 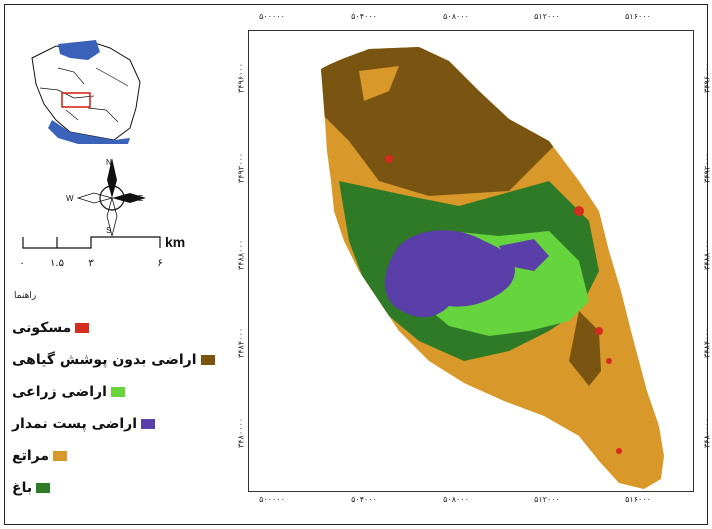 I want to click on x-tick-bottom: ۵۱۶۰۰۰, so click(x=638, y=499).